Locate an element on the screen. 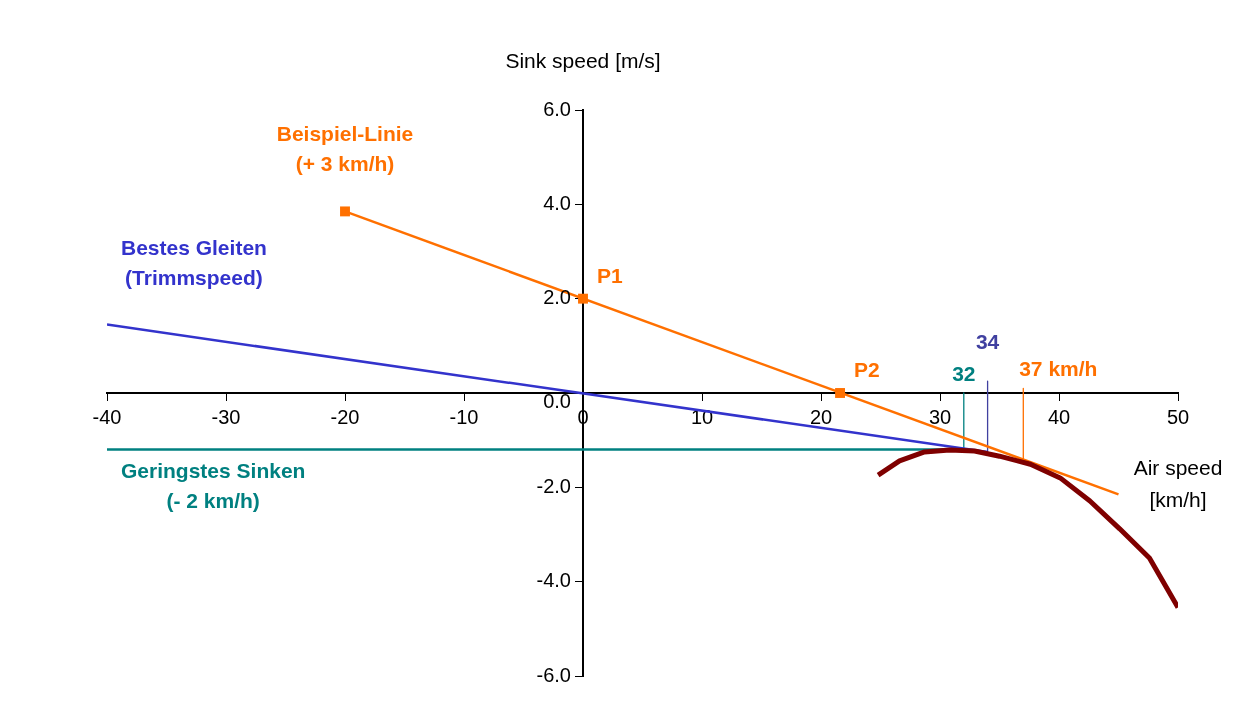  text: Beispiel-Linie (+ 3 km/h) is located at coordinates (345, 149).